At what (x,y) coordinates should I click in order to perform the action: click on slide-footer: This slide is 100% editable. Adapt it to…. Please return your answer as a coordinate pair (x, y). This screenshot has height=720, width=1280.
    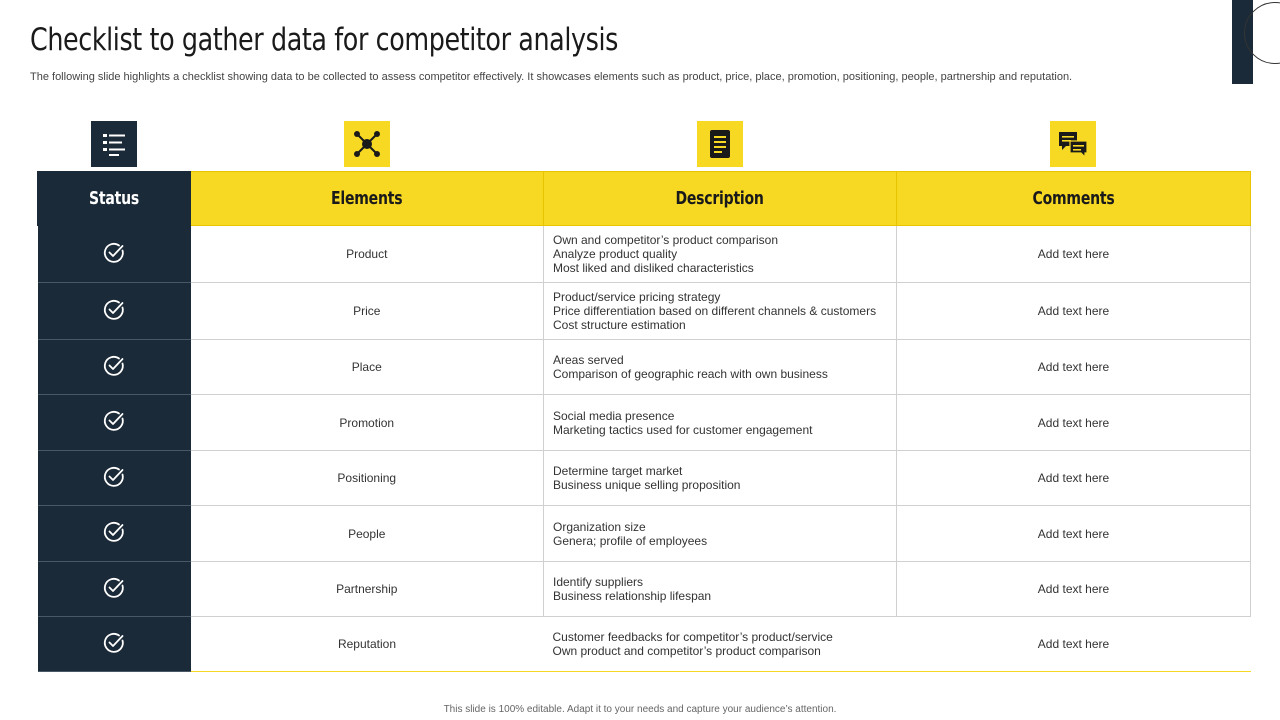
    Looking at the image, I should click on (640, 709).